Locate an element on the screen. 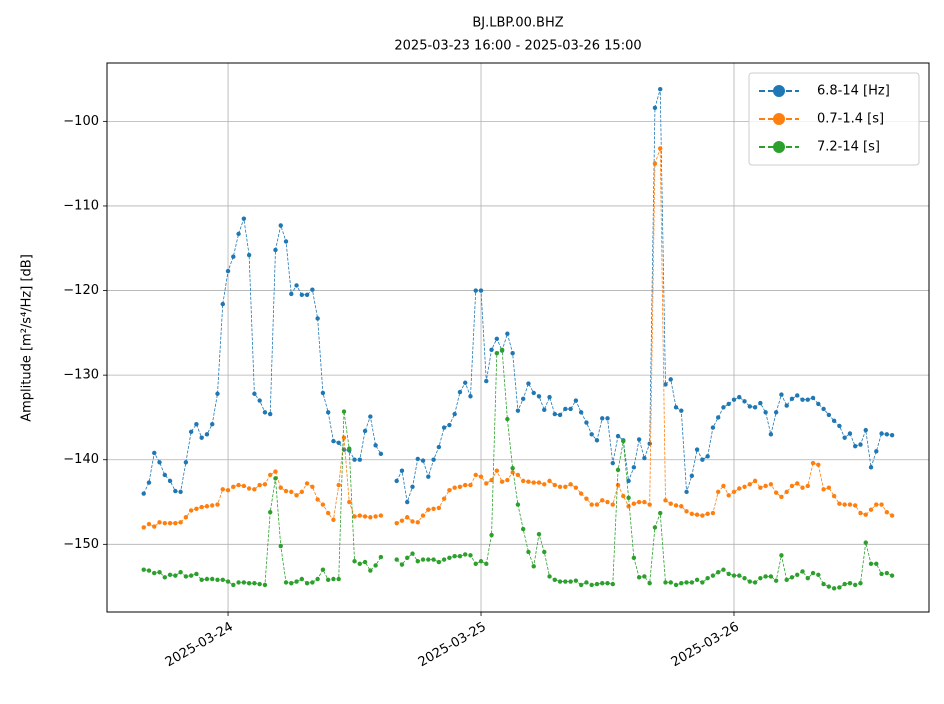  chart-subtitle: 2025-03-23 16:00 - 2025-03-26 15:00 is located at coordinates (517, 46).